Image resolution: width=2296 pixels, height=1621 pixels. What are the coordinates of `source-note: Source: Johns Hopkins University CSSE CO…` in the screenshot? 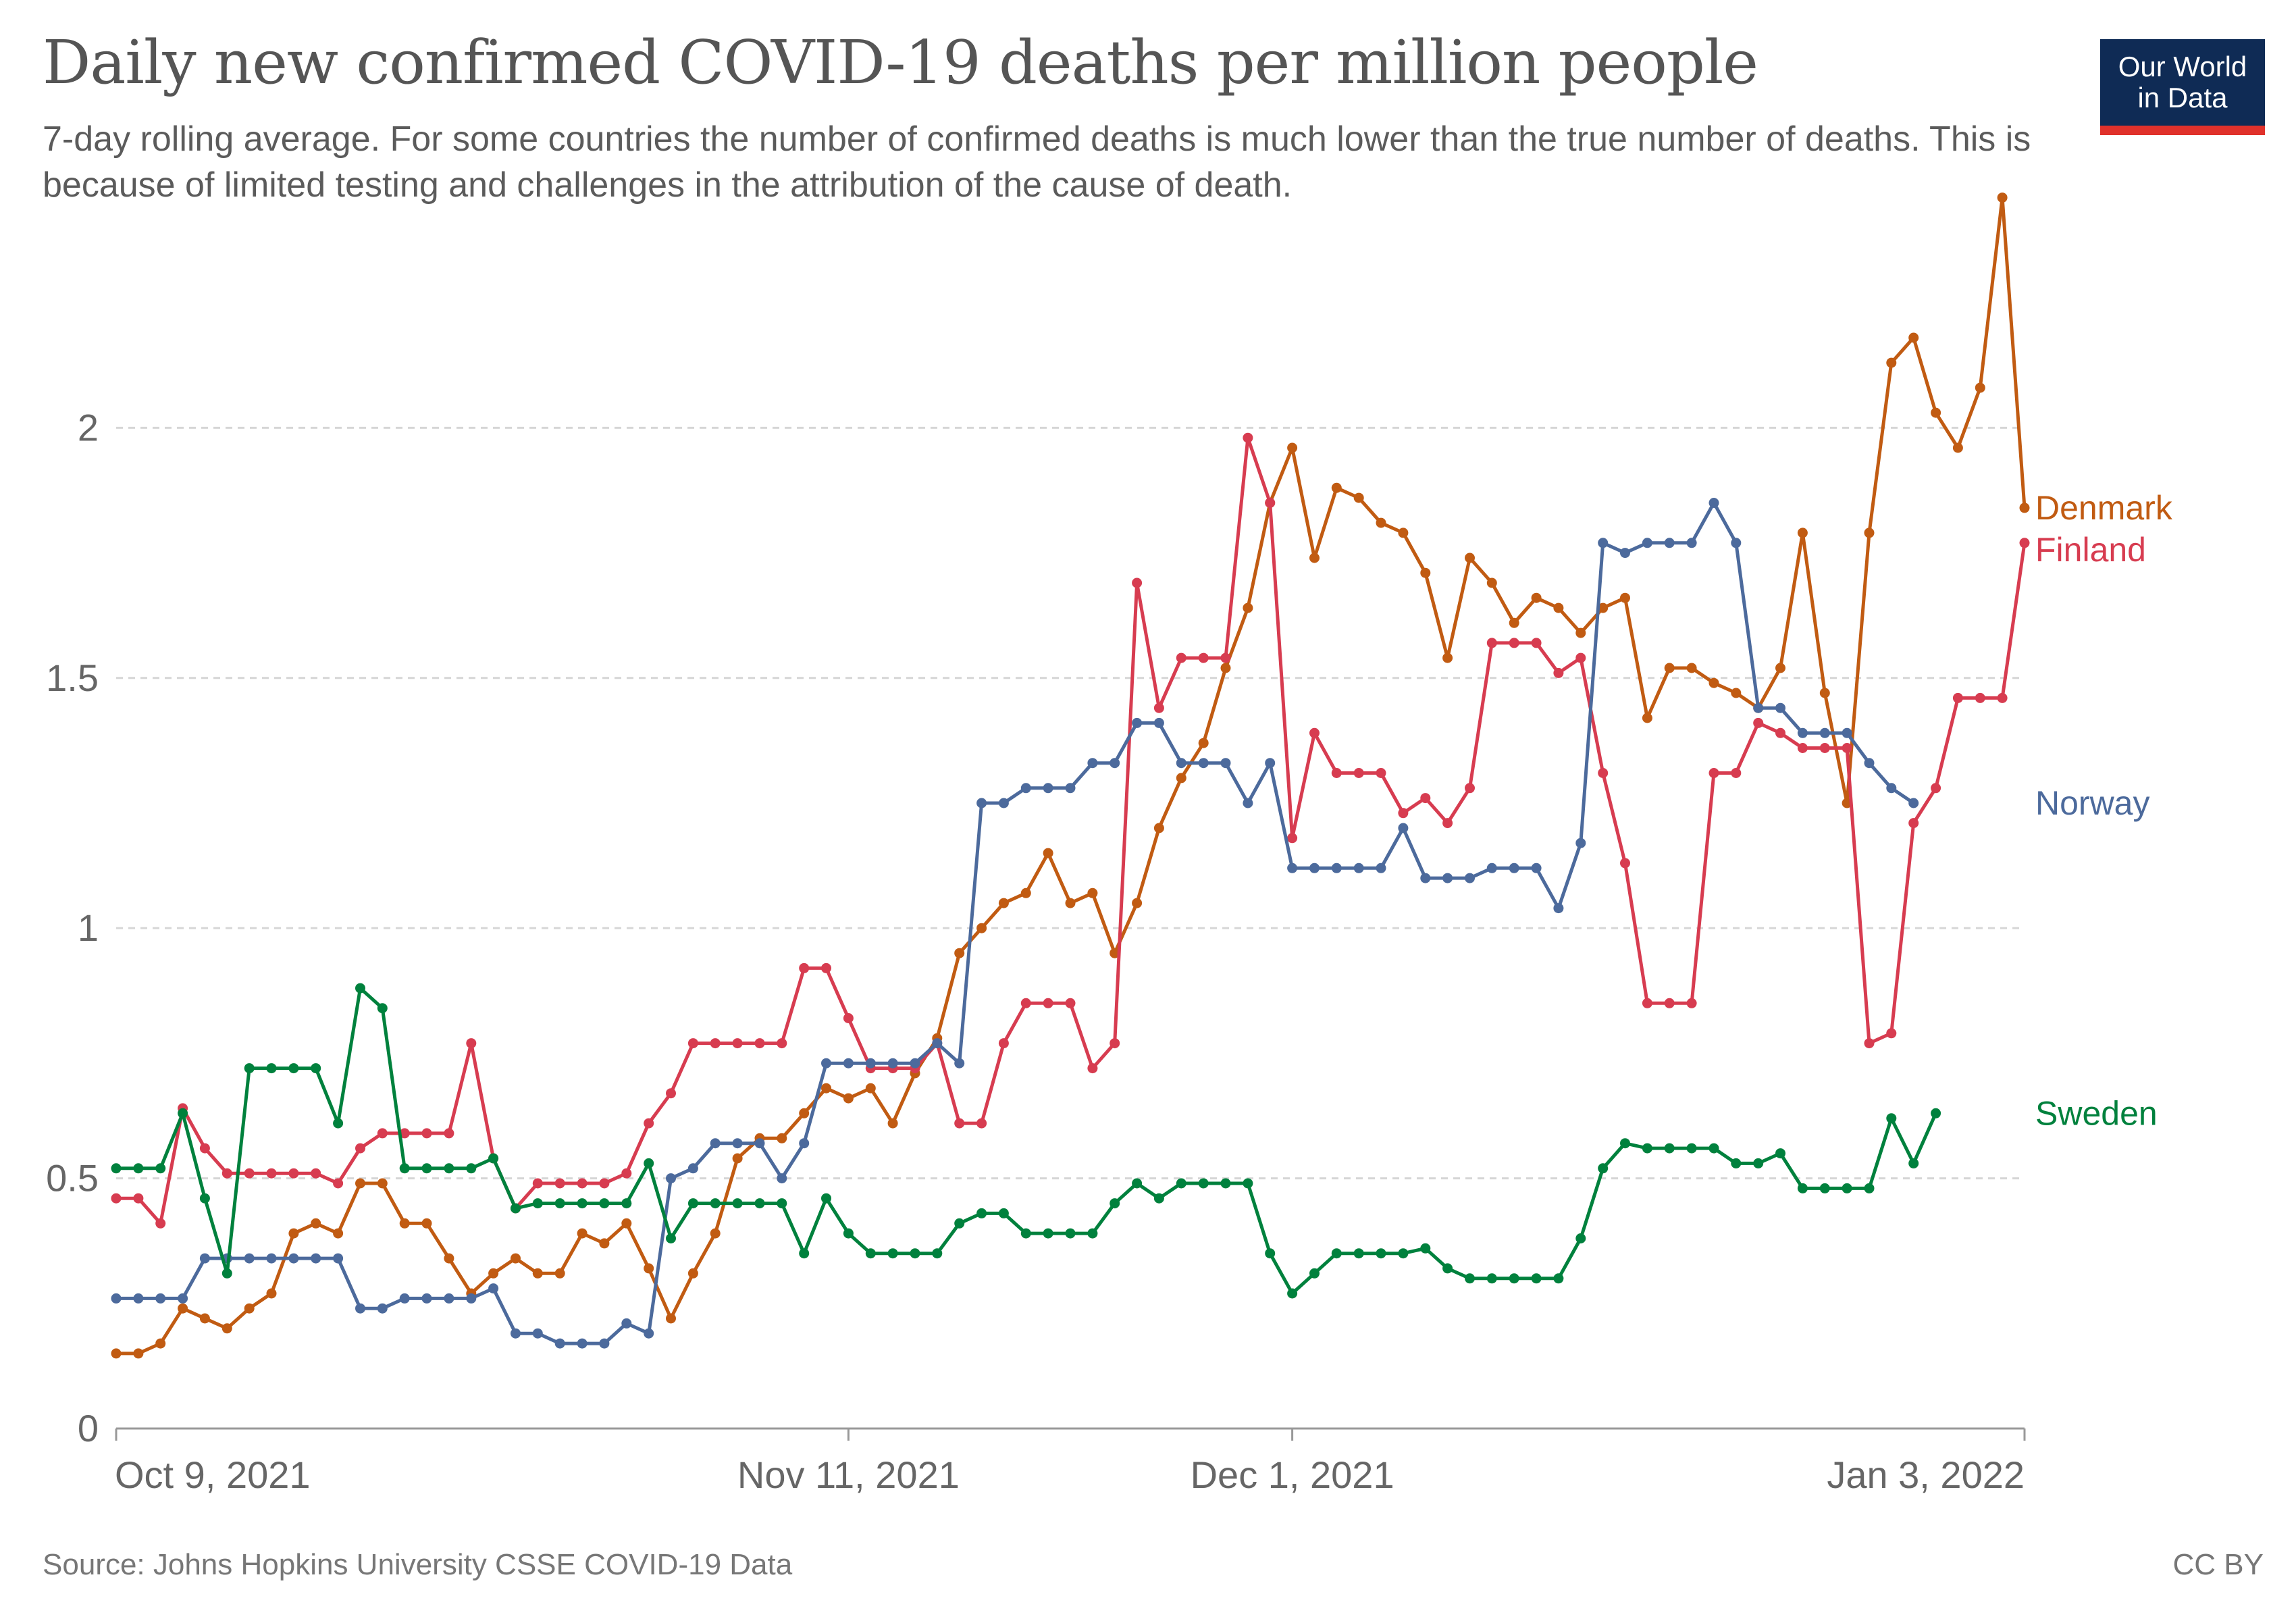 It's located at (418, 1564).